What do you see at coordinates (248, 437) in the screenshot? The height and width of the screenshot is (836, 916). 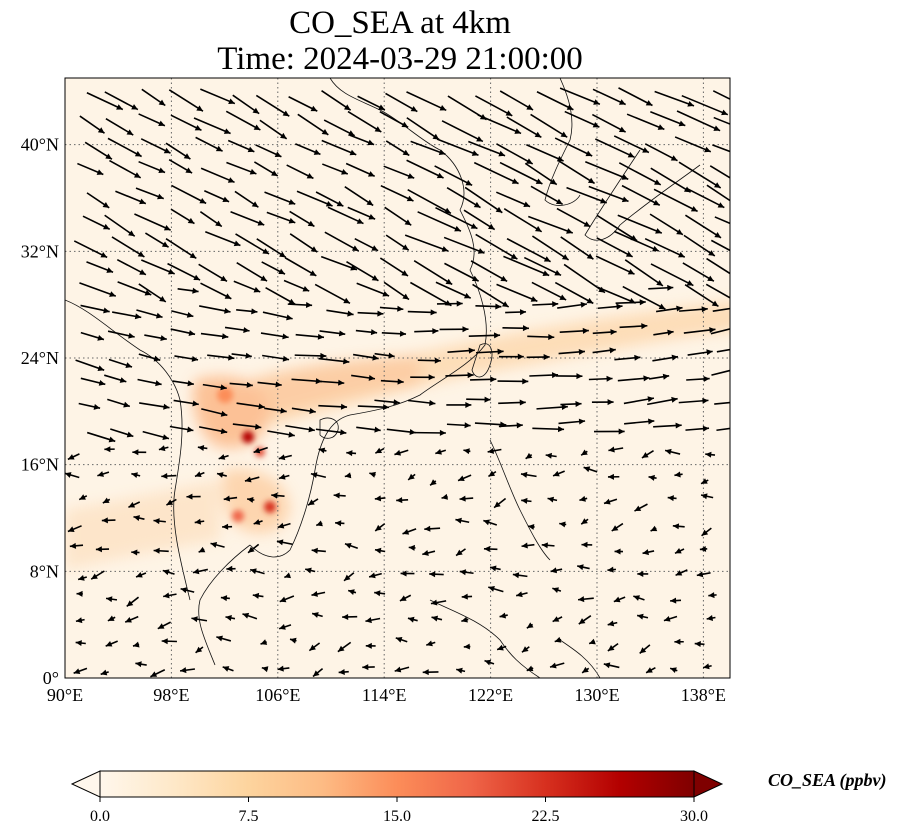 I see `hotspot` at bounding box center [248, 437].